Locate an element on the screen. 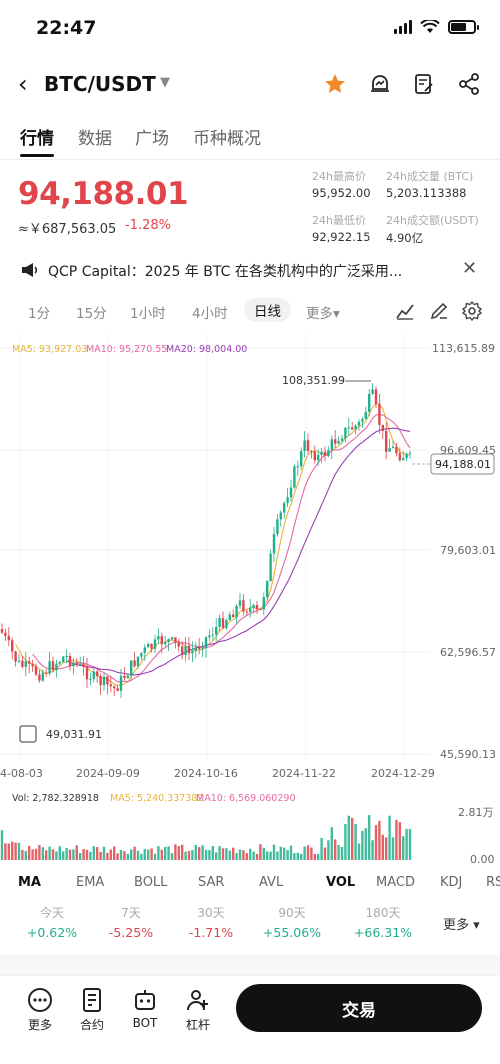 This screenshot has width=500, height=1064. interval-1d: 日线 is located at coordinates (267, 310).